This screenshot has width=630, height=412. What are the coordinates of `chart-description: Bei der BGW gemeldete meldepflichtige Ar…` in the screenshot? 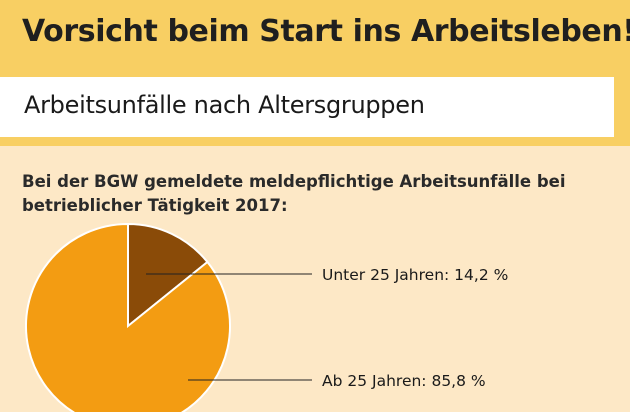 It's located at (294, 193).